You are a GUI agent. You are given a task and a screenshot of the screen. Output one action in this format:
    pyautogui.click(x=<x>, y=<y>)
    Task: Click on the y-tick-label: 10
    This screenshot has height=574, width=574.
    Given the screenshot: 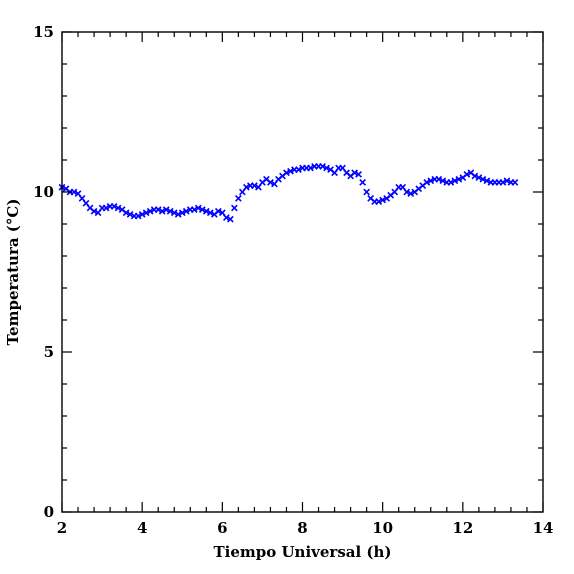 What is the action you would take?
    pyautogui.click(x=43, y=192)
    